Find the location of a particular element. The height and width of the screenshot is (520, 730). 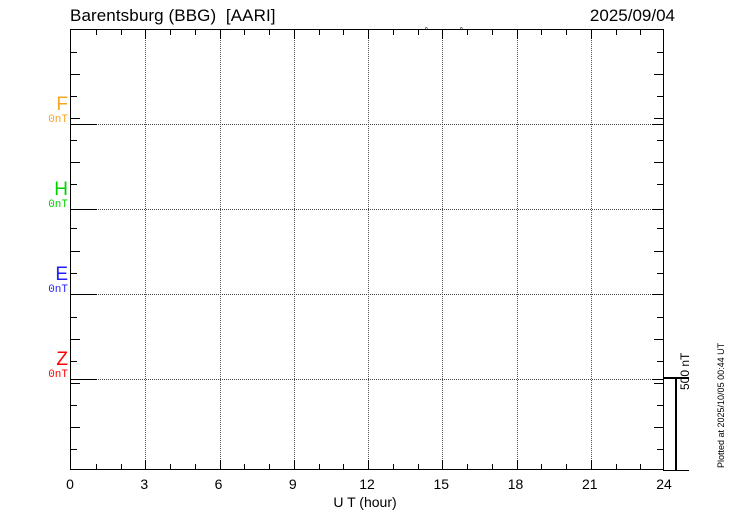

component-baseline-value-e: 0nT is located at coordinates (58, 290).